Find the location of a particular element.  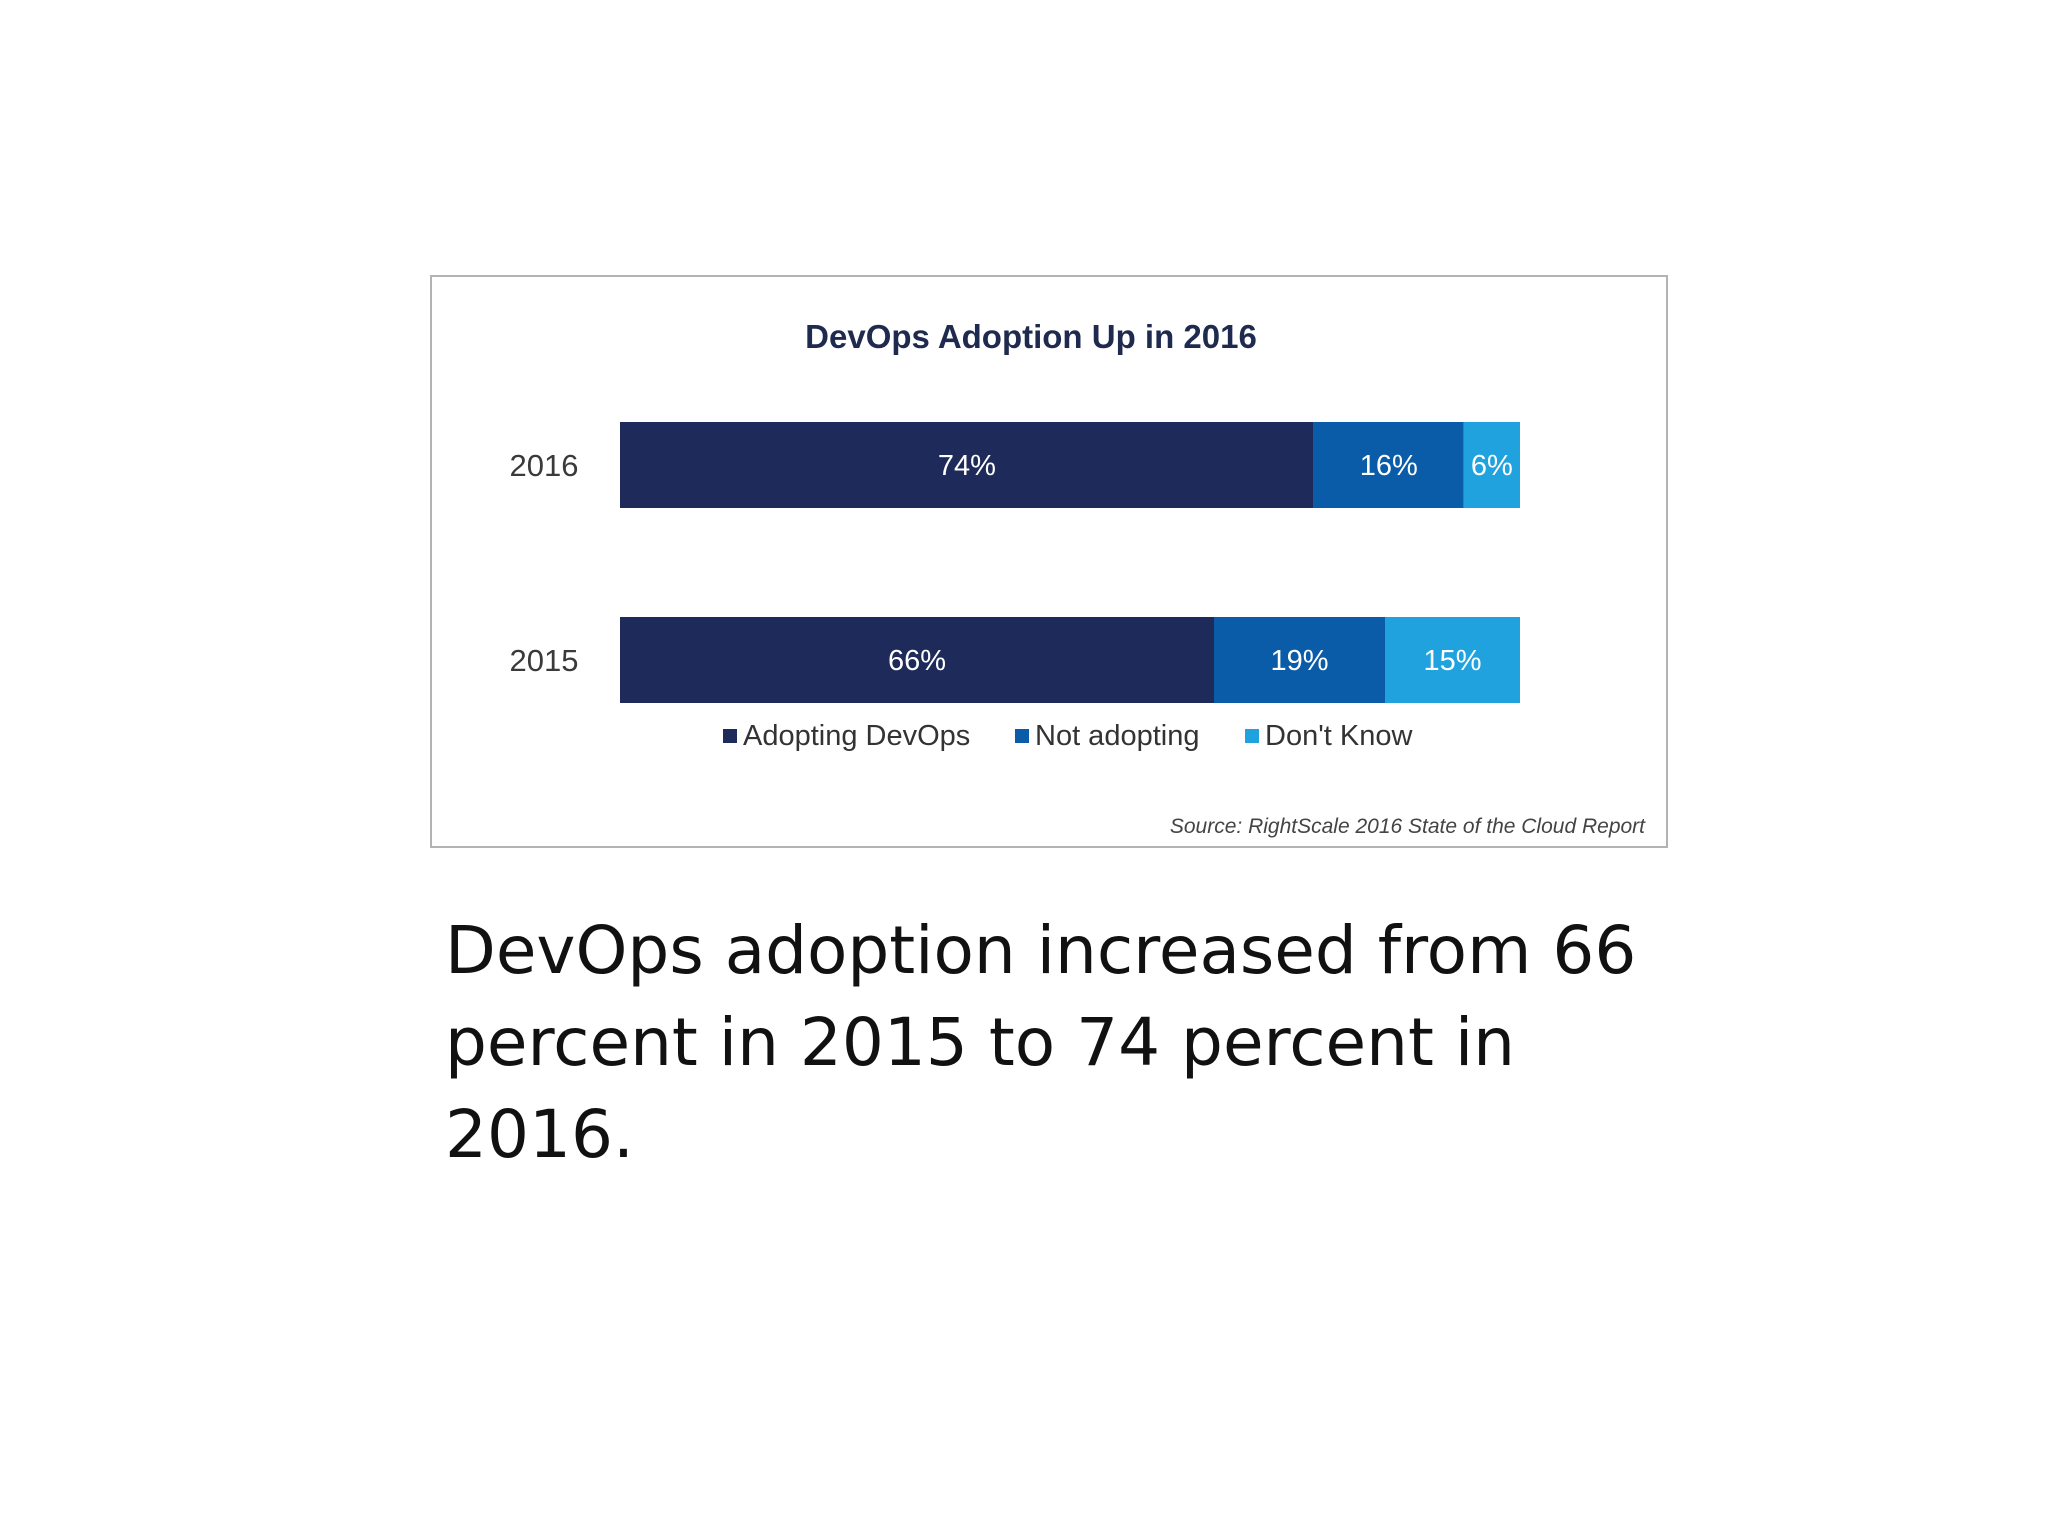

data-label-2015-don-t-know: 15% is located at coordinates (1452, 661).